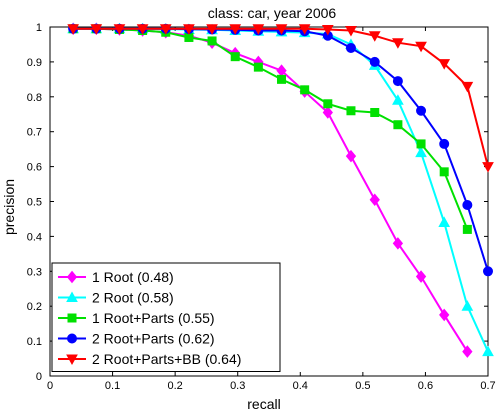 The image size is (500, 414). I want to click on x-tick-label: 0.4, so click(300, 386).